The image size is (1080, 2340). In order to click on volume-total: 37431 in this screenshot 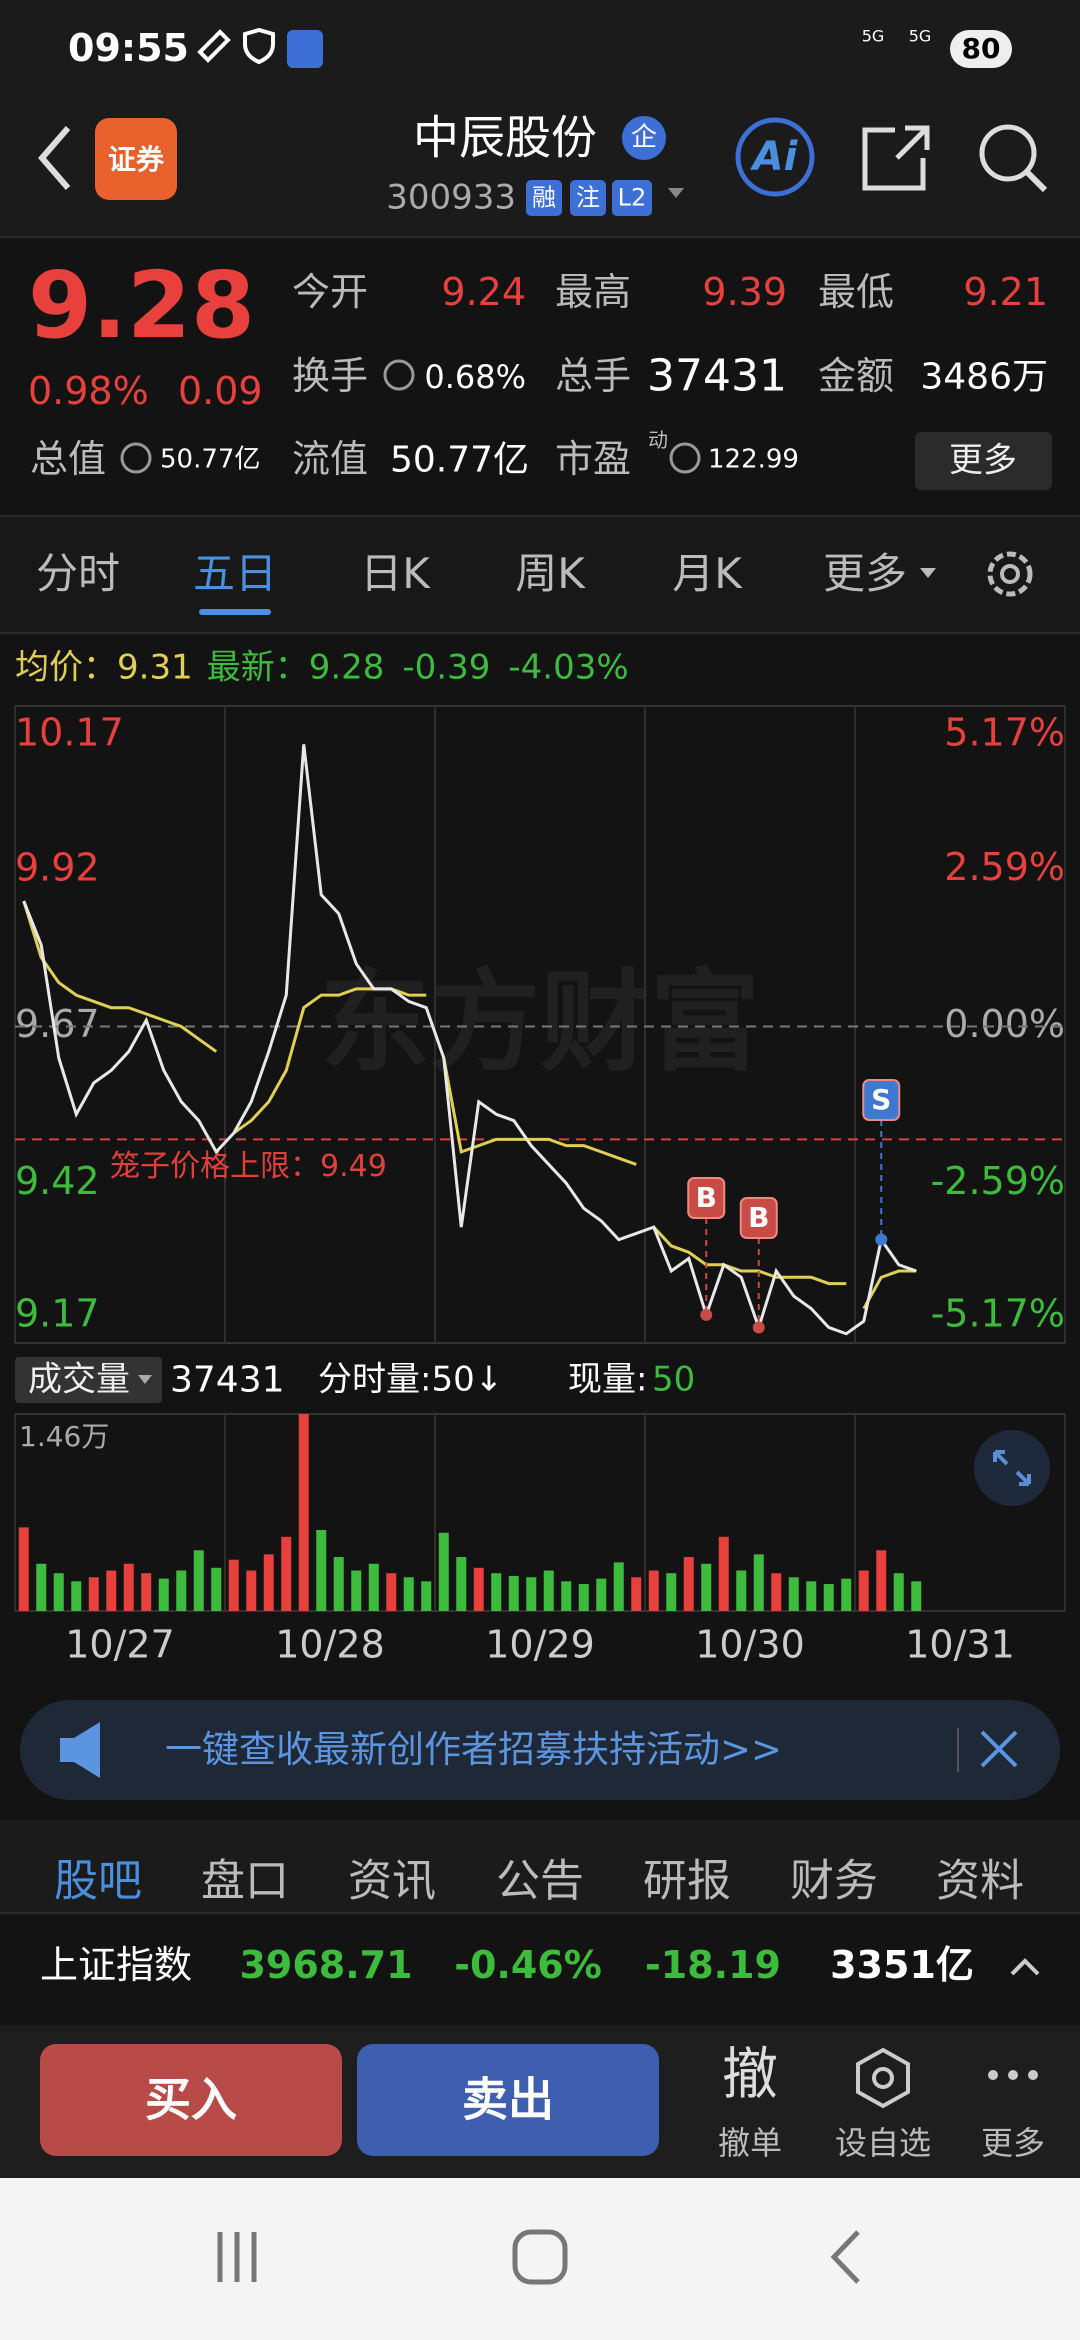, I will do `click(227, 1380)`.